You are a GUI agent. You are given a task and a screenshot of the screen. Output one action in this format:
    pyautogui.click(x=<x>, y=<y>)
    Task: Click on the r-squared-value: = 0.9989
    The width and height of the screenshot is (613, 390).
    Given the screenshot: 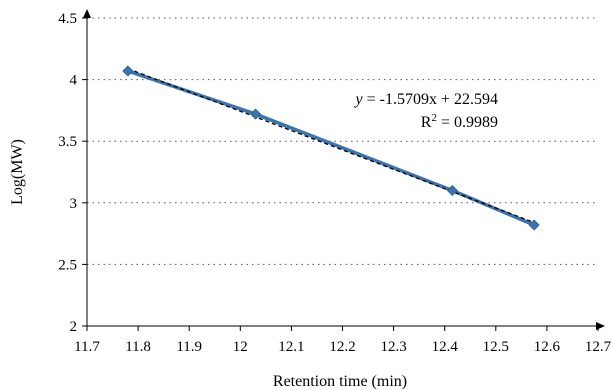 What is the action you would take?
    pyautogui.click(x=467, y=122)
    